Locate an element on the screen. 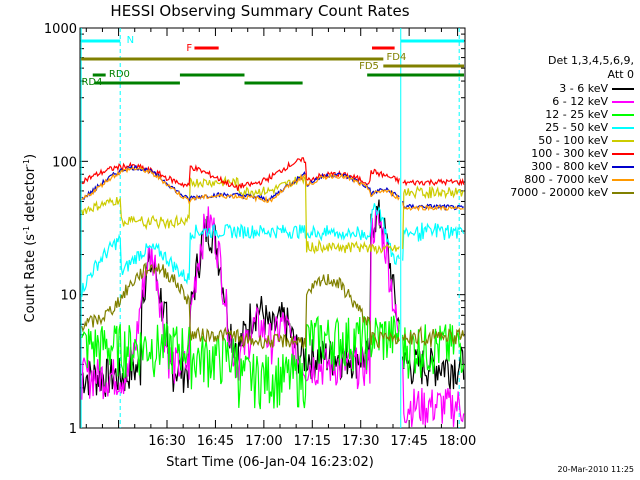 The width and height of the screenshot is (640, 480). chart-title: HESSI Observing Summary Count Rates is located at coordinates (260, 11).